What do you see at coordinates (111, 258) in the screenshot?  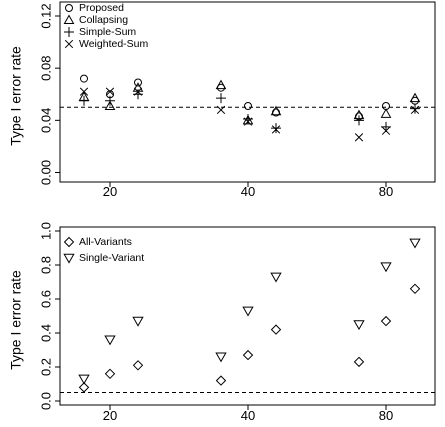 I see `legend-label-single-variant: Single-Variant` at bounding box center [111, 258].